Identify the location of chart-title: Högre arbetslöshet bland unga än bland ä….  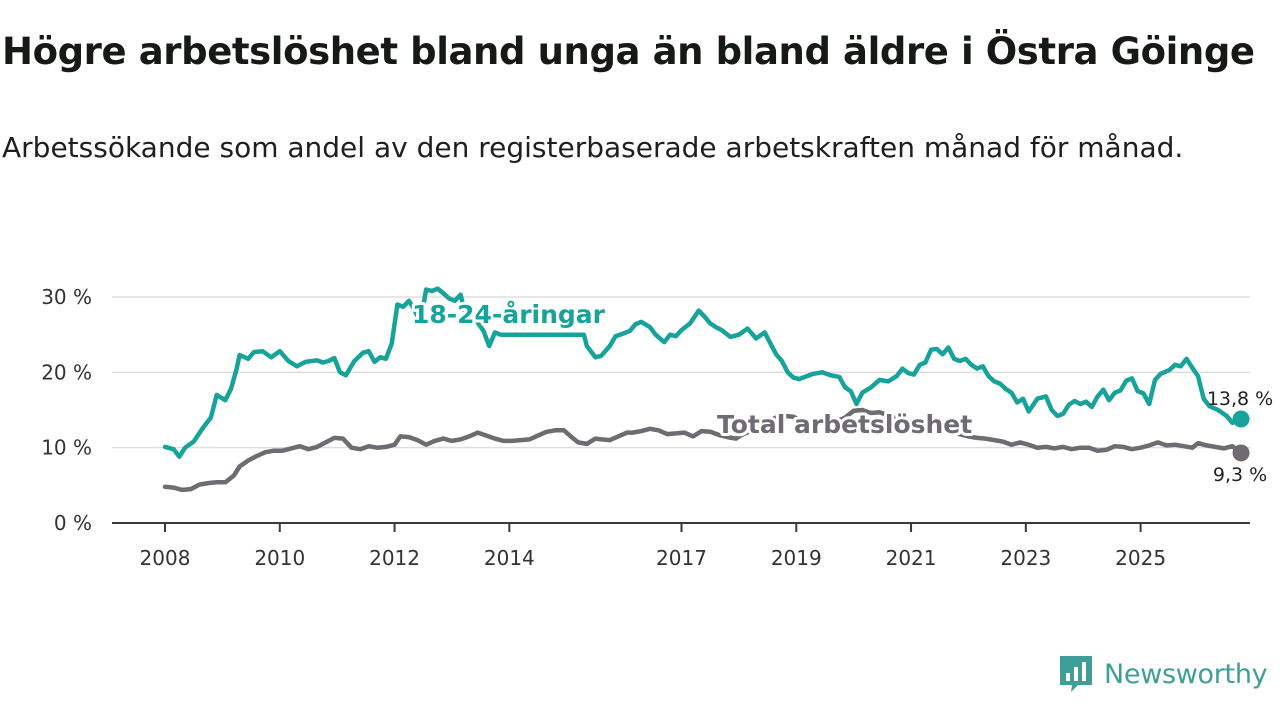
(628, 51).